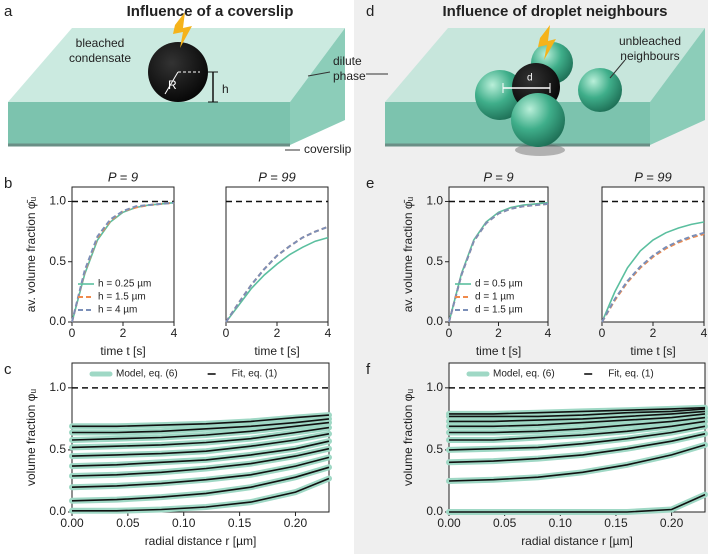 Image resolution: width=708 pixels, height=554 pixels. I want to click on legend-label: h = 4 µm, so click(117, 310).